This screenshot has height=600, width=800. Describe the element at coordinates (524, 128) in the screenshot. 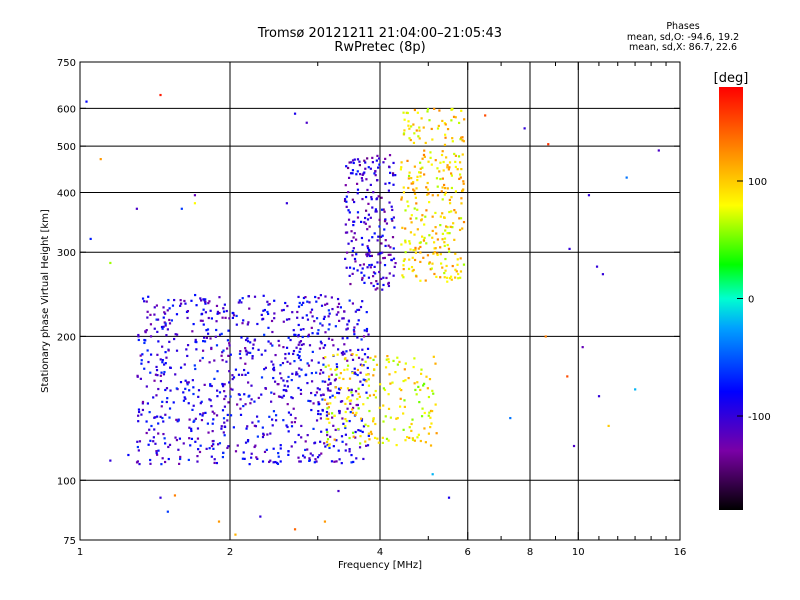

I see `scattered-point` at that location.